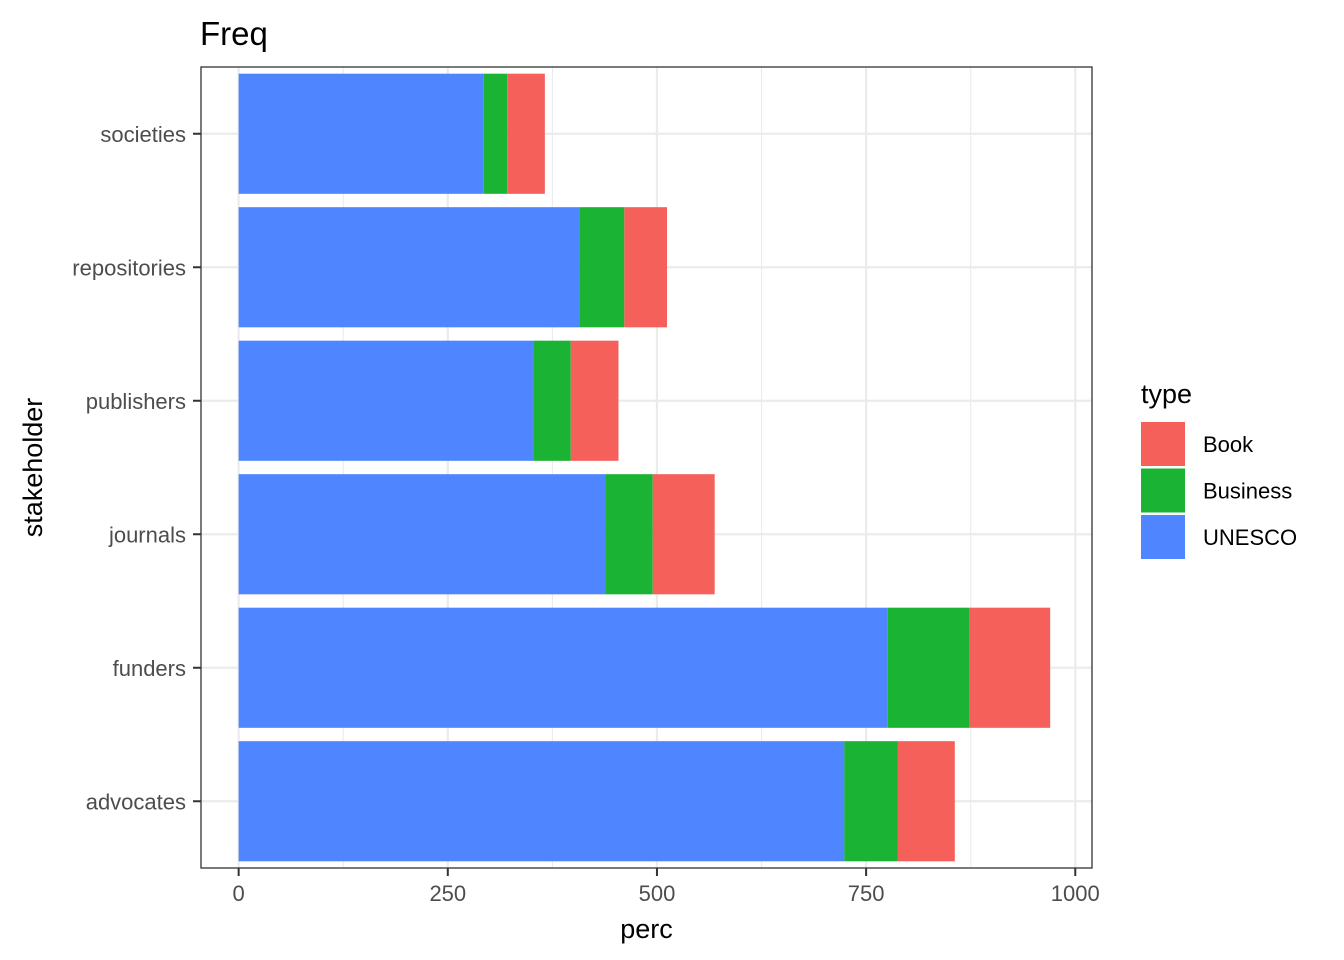 This screenshot has width=1344, height=960. I want to click on bar-journals-business, so click(629, 534).